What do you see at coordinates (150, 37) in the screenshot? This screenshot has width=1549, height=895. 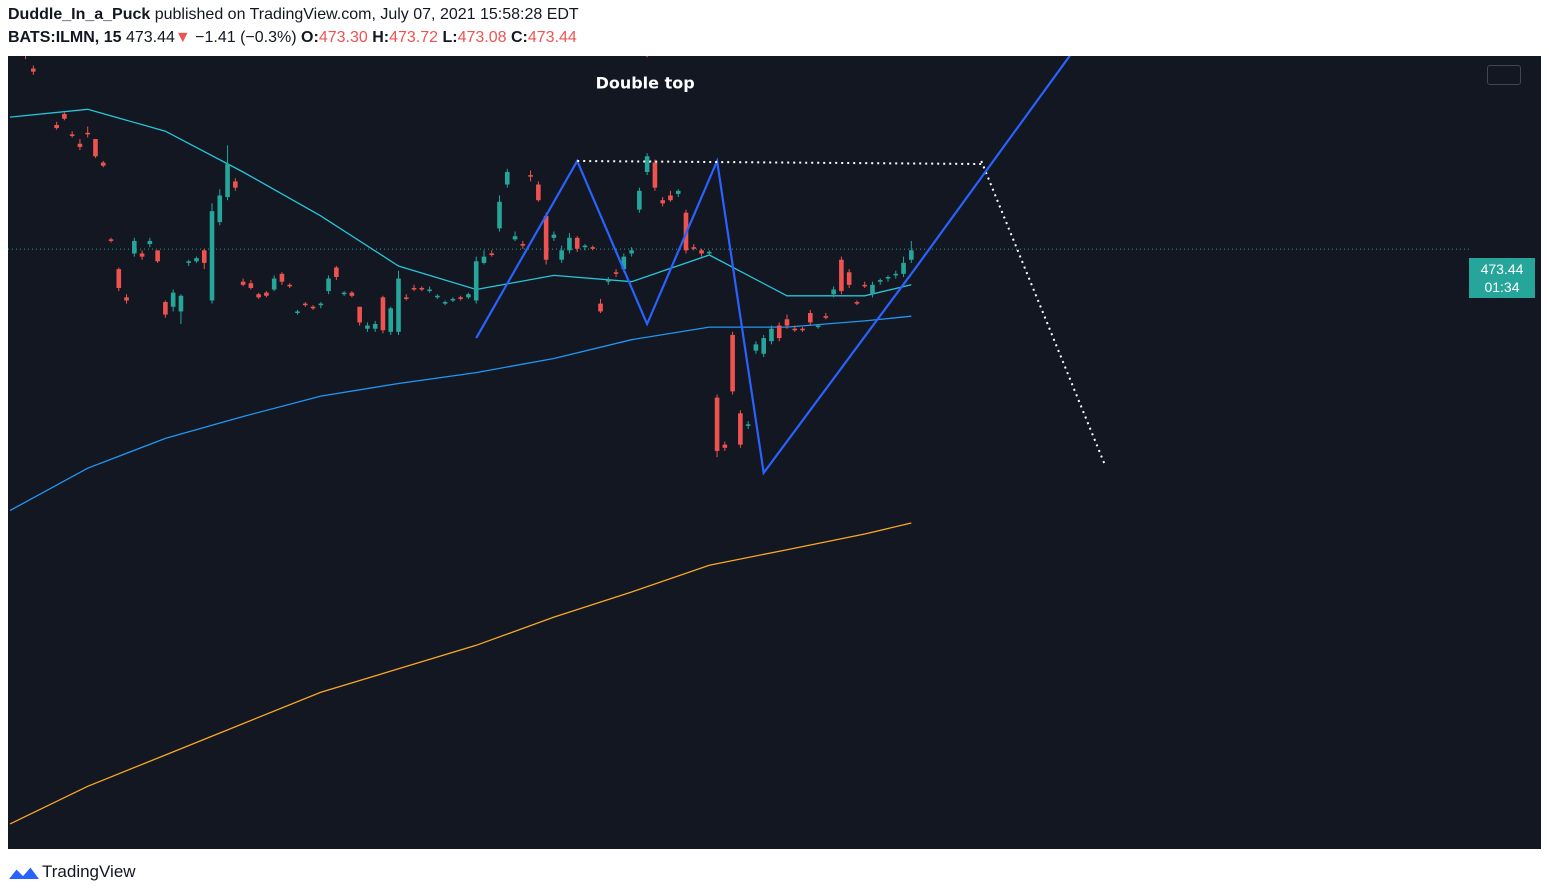 I see `last-price: 473.44` at bounding box center [150, 37].